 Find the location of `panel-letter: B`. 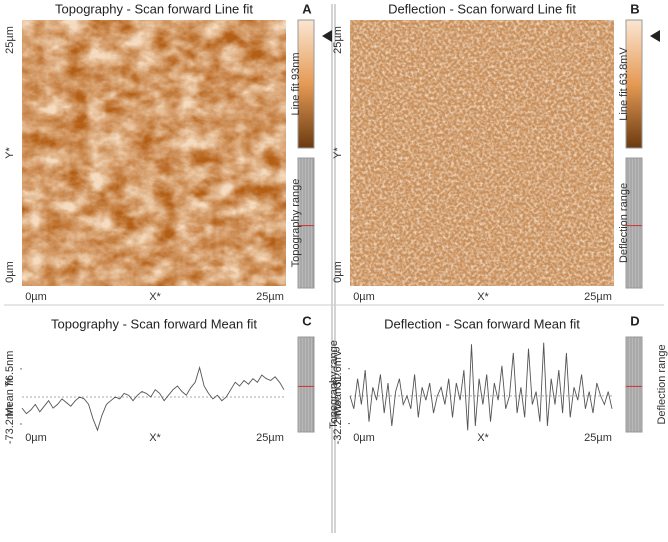

panel-letter: B is located at coordinates (634, 8).